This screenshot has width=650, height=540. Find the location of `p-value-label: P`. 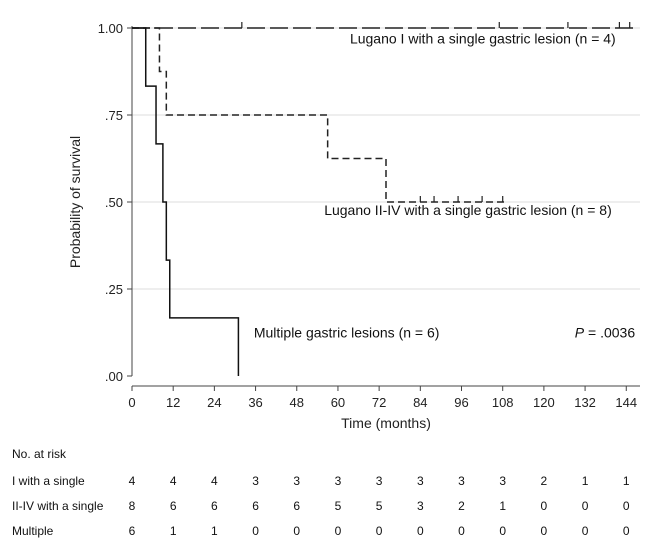

p-value-label: P is located at coordinates (580, 333).